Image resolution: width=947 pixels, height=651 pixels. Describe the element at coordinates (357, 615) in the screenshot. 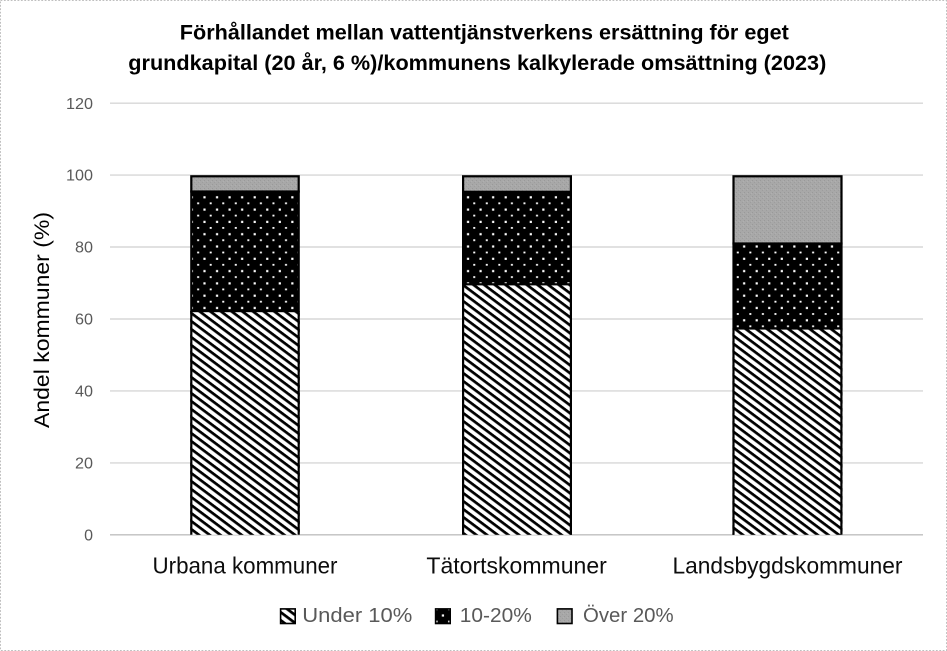

I see `svg-text: Under 10%` at that location.